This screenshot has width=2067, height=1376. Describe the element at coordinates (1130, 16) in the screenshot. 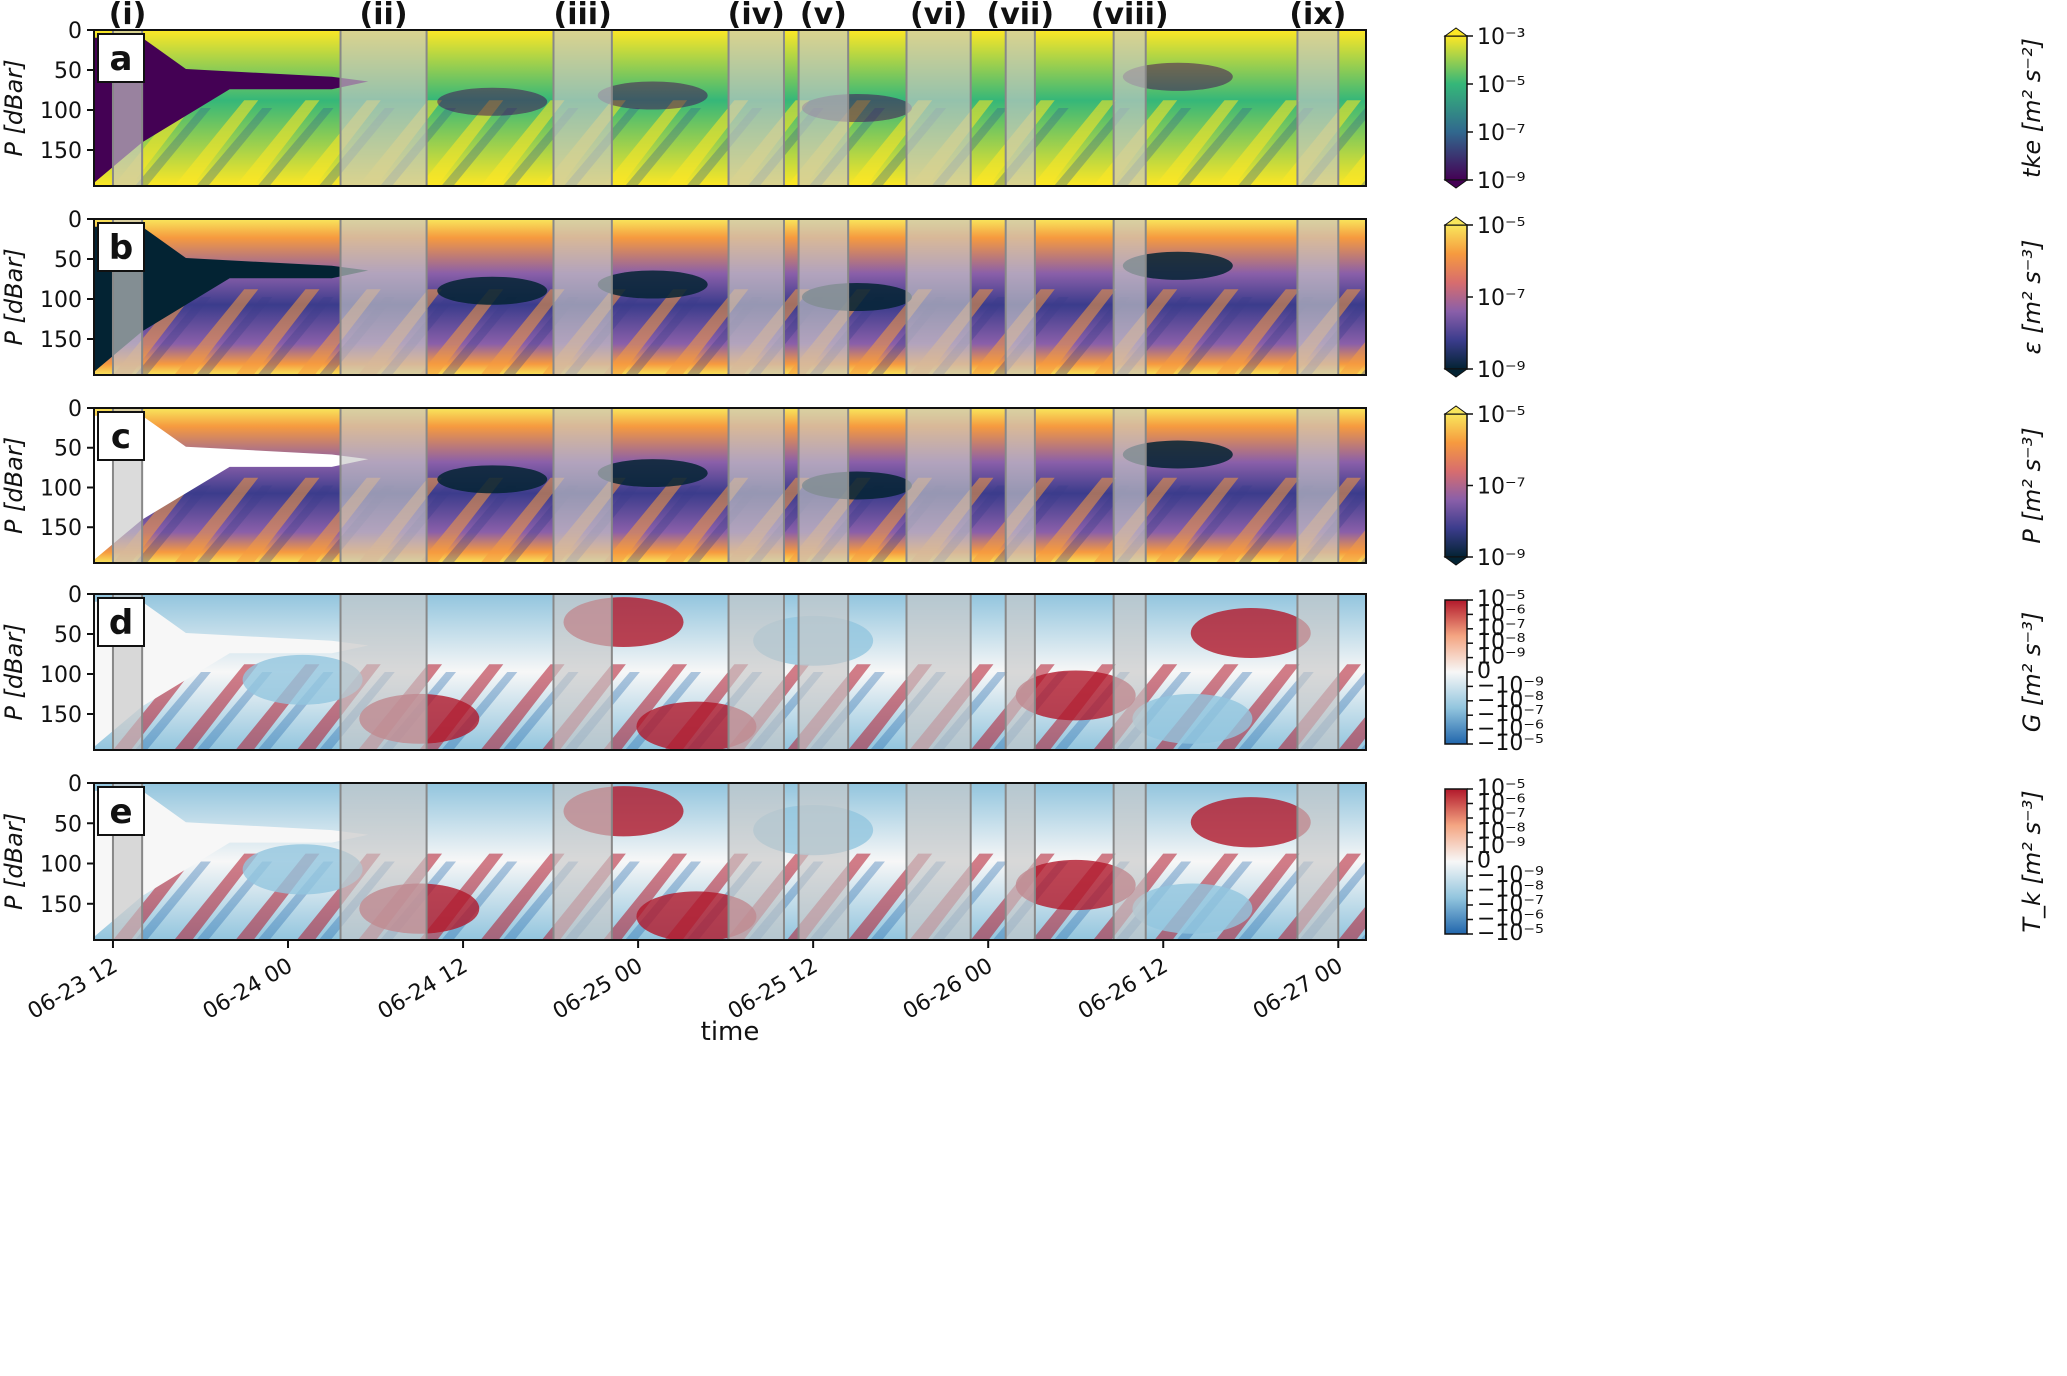

I see `interval-label: (viii)` at that location.